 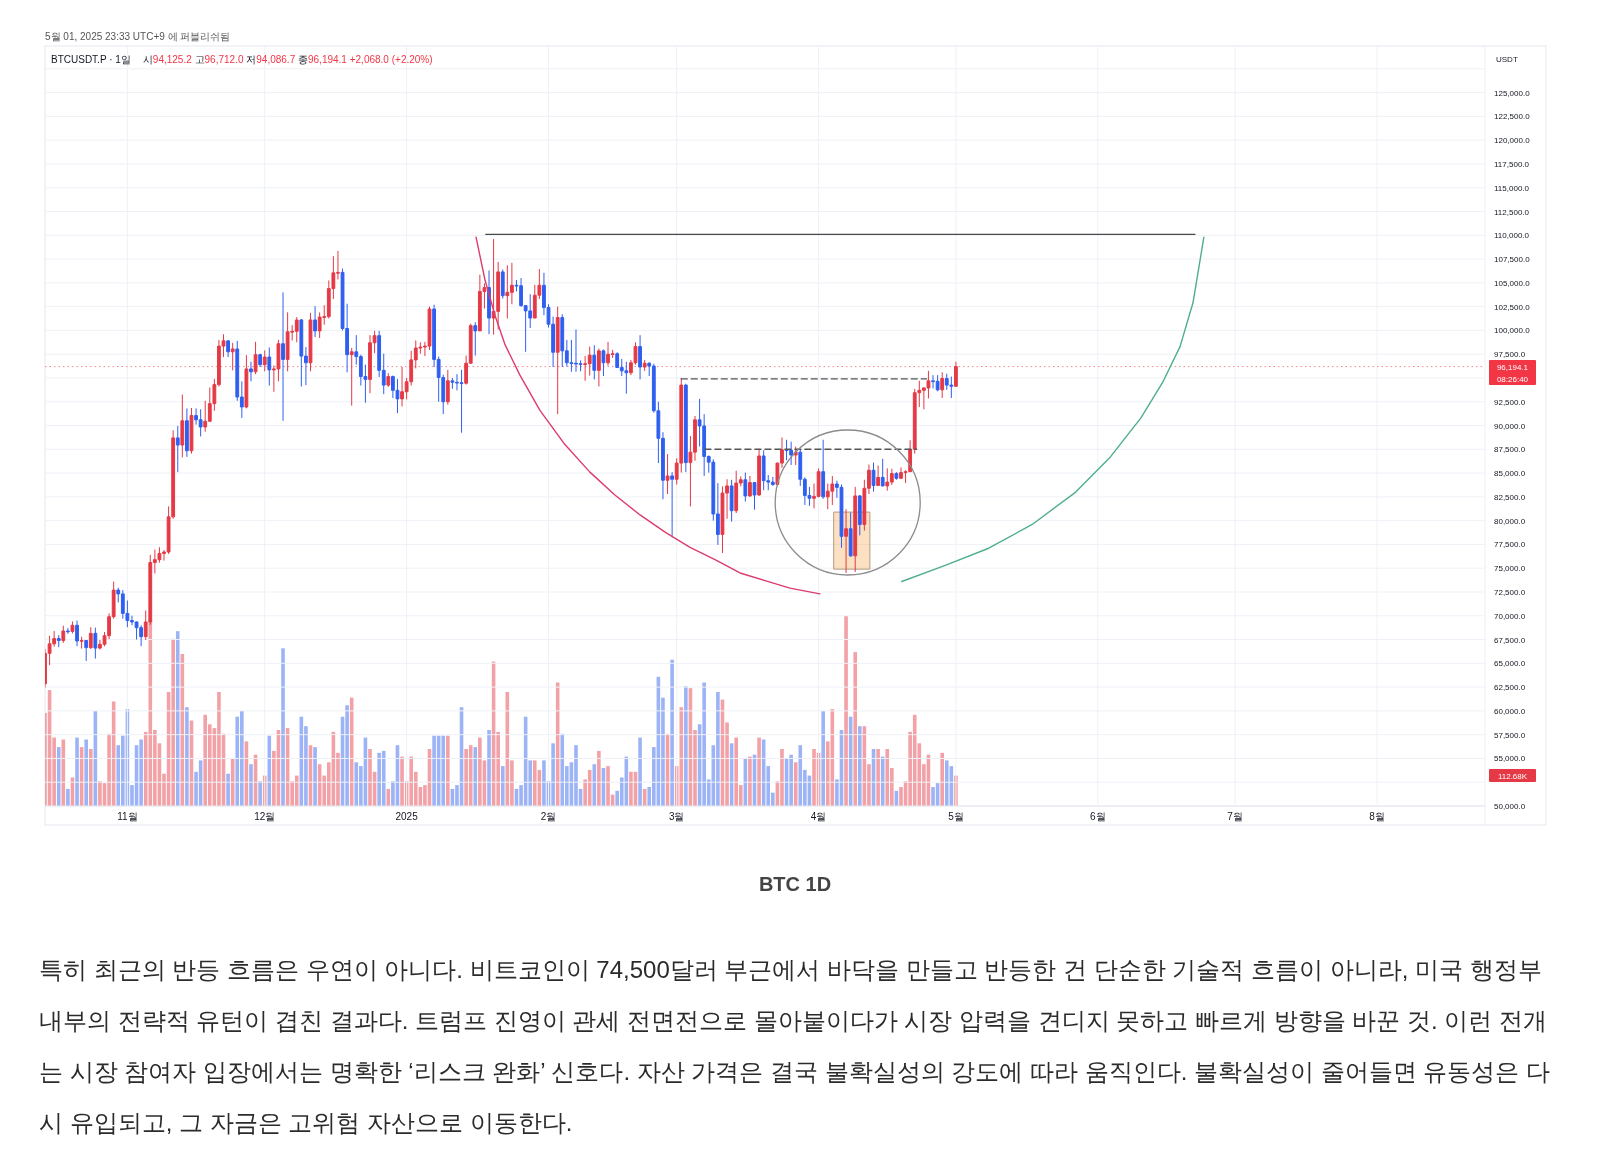 I want to click on y-tick-label: 60,000.0, so click(x=1510, y=711).